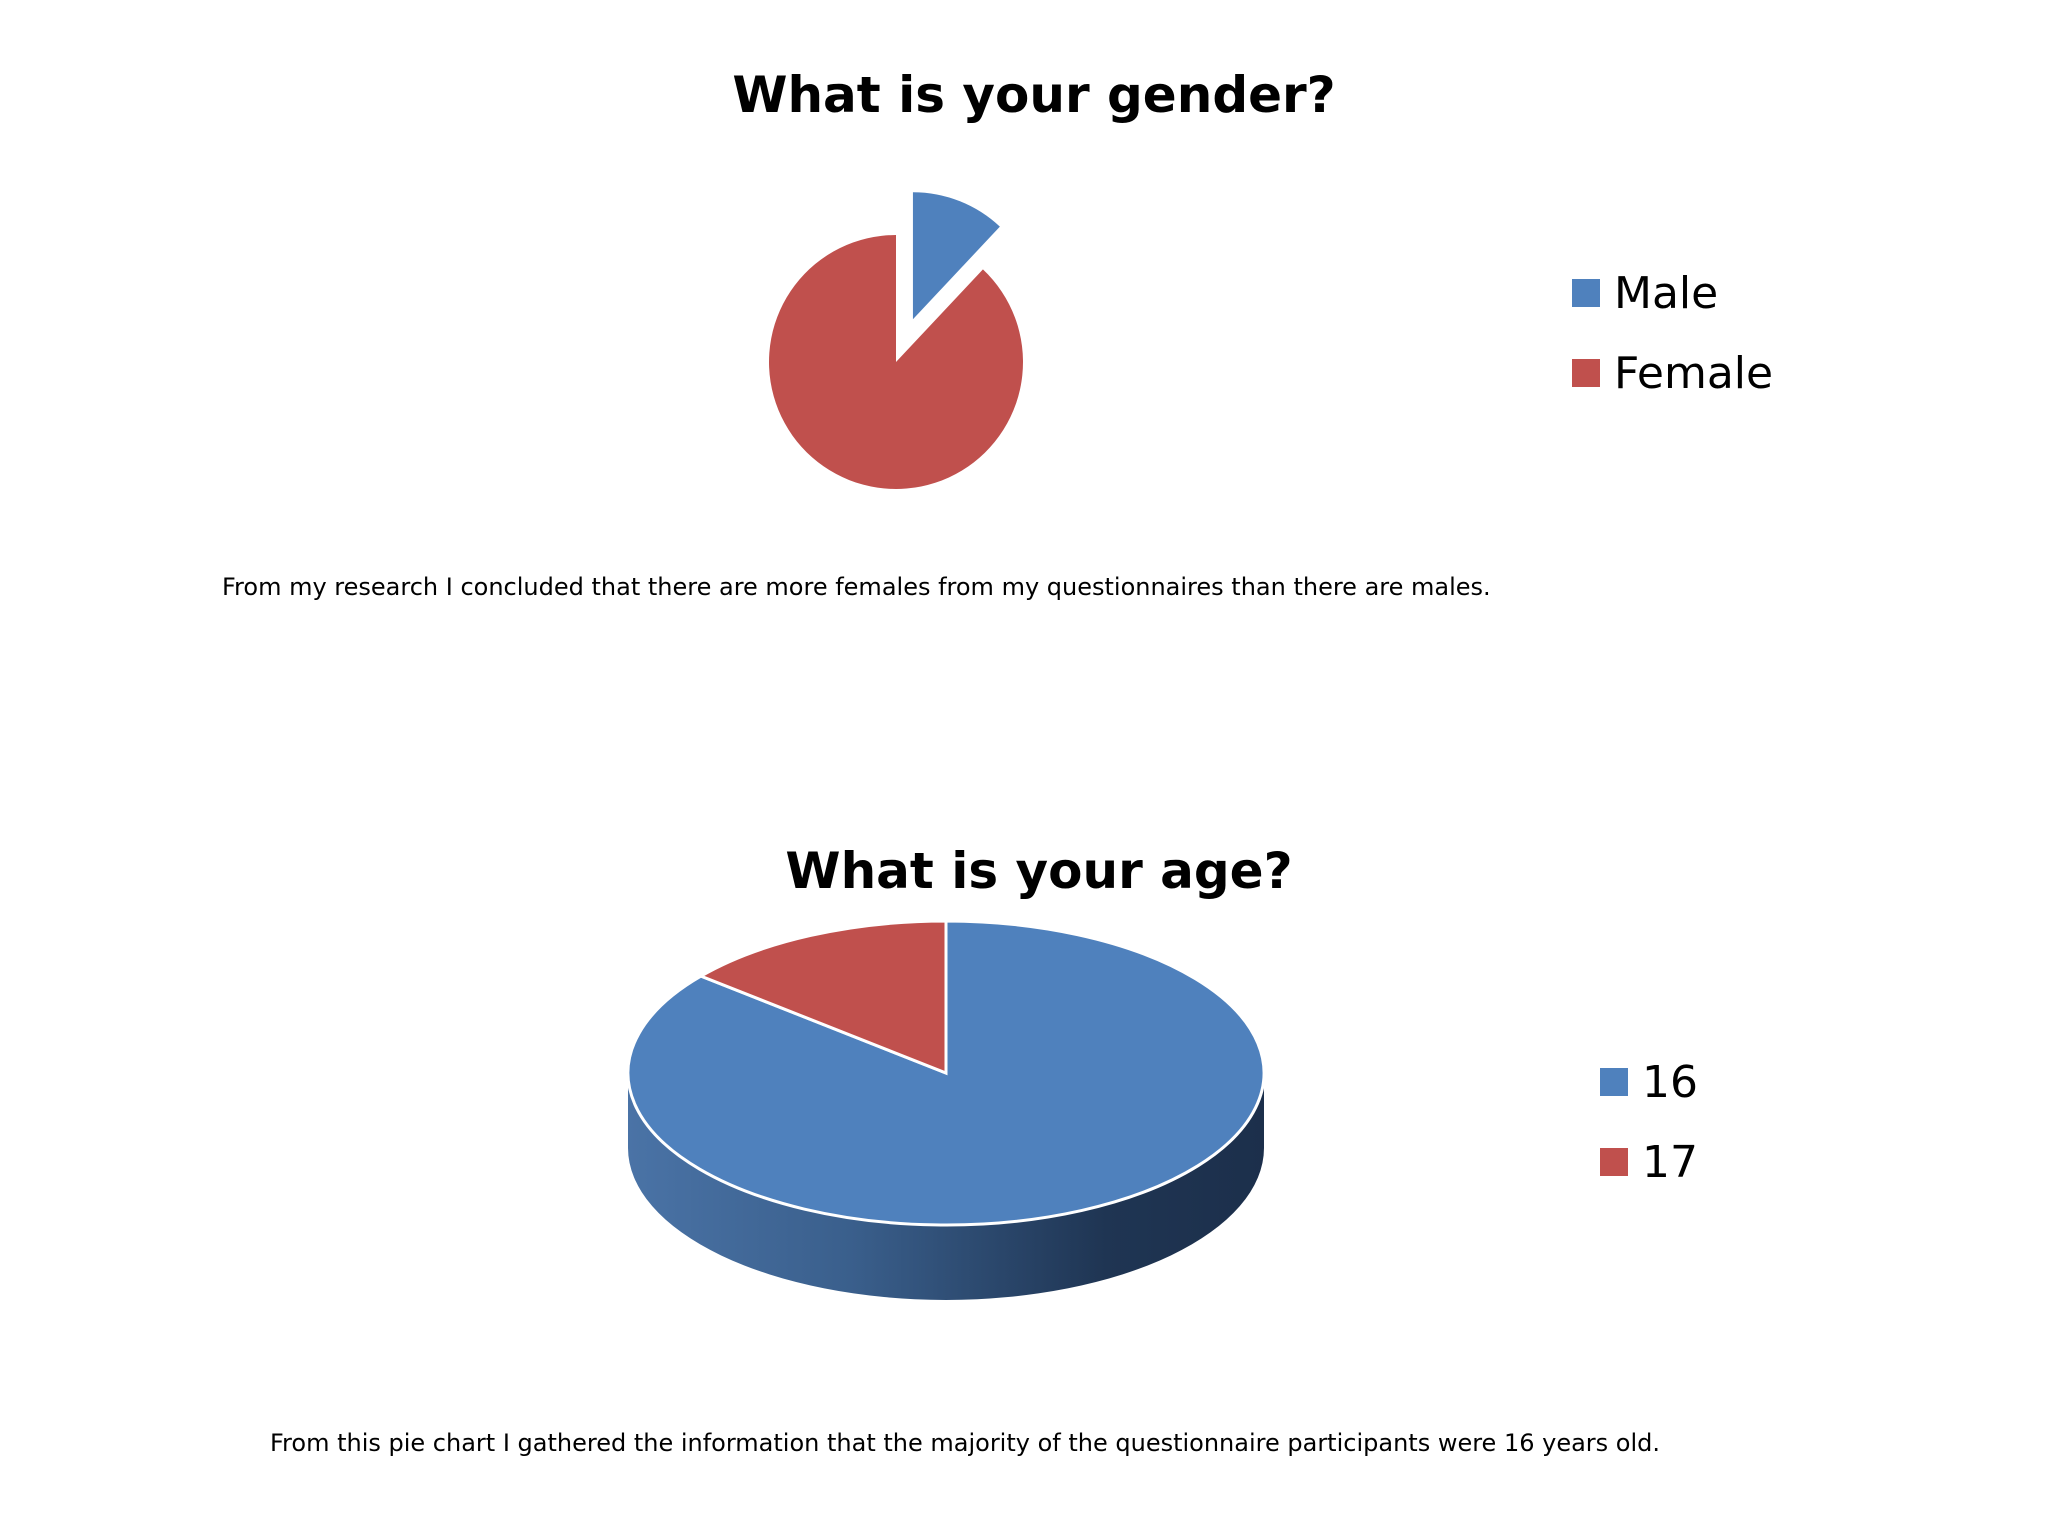  I want to click on gender-legend: Male Female, so click(1672, 333).